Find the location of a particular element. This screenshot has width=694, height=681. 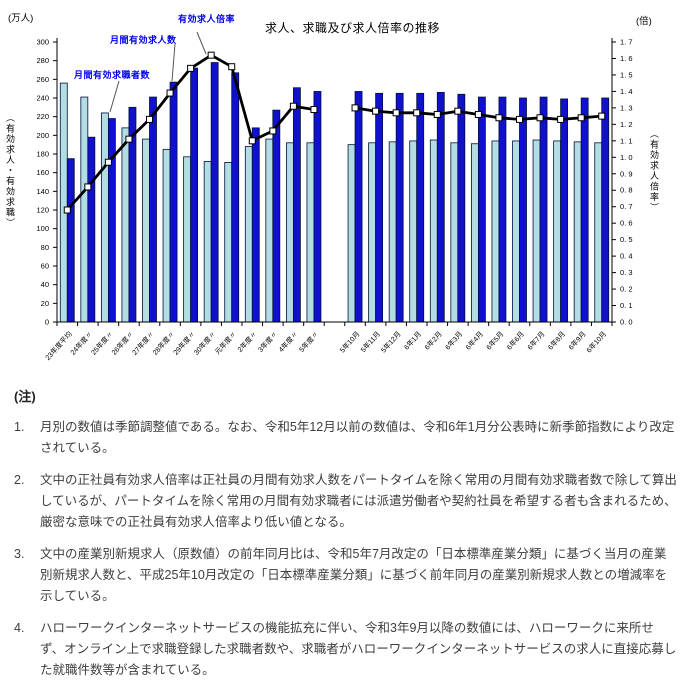

svg-text: 220 is located at coordinates (42, 116).